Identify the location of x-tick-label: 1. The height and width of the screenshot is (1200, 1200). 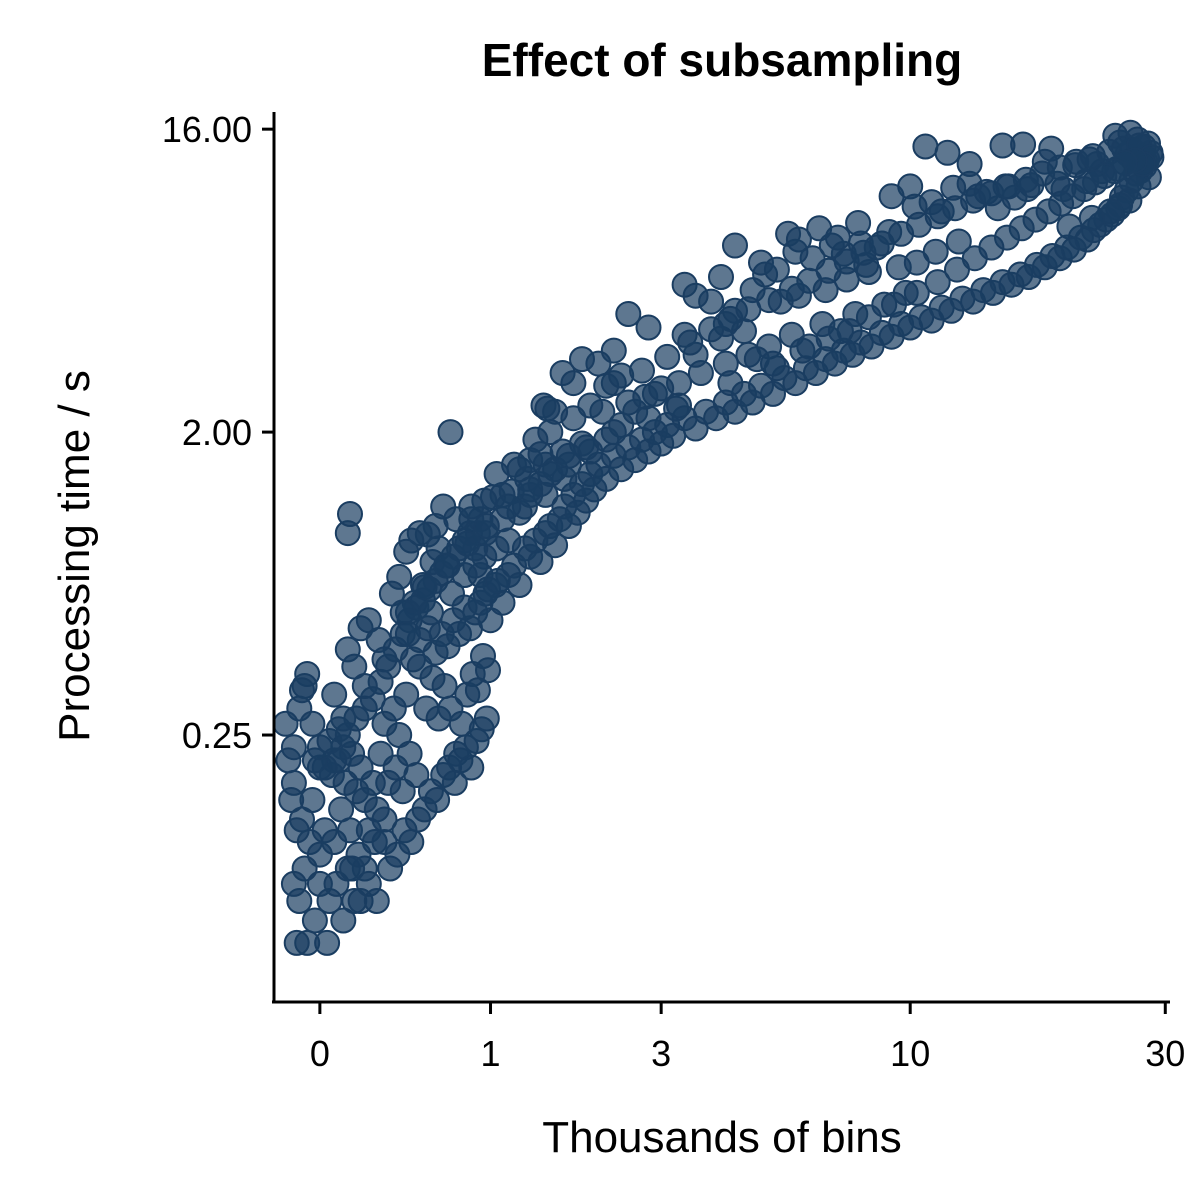
(491, 1053).